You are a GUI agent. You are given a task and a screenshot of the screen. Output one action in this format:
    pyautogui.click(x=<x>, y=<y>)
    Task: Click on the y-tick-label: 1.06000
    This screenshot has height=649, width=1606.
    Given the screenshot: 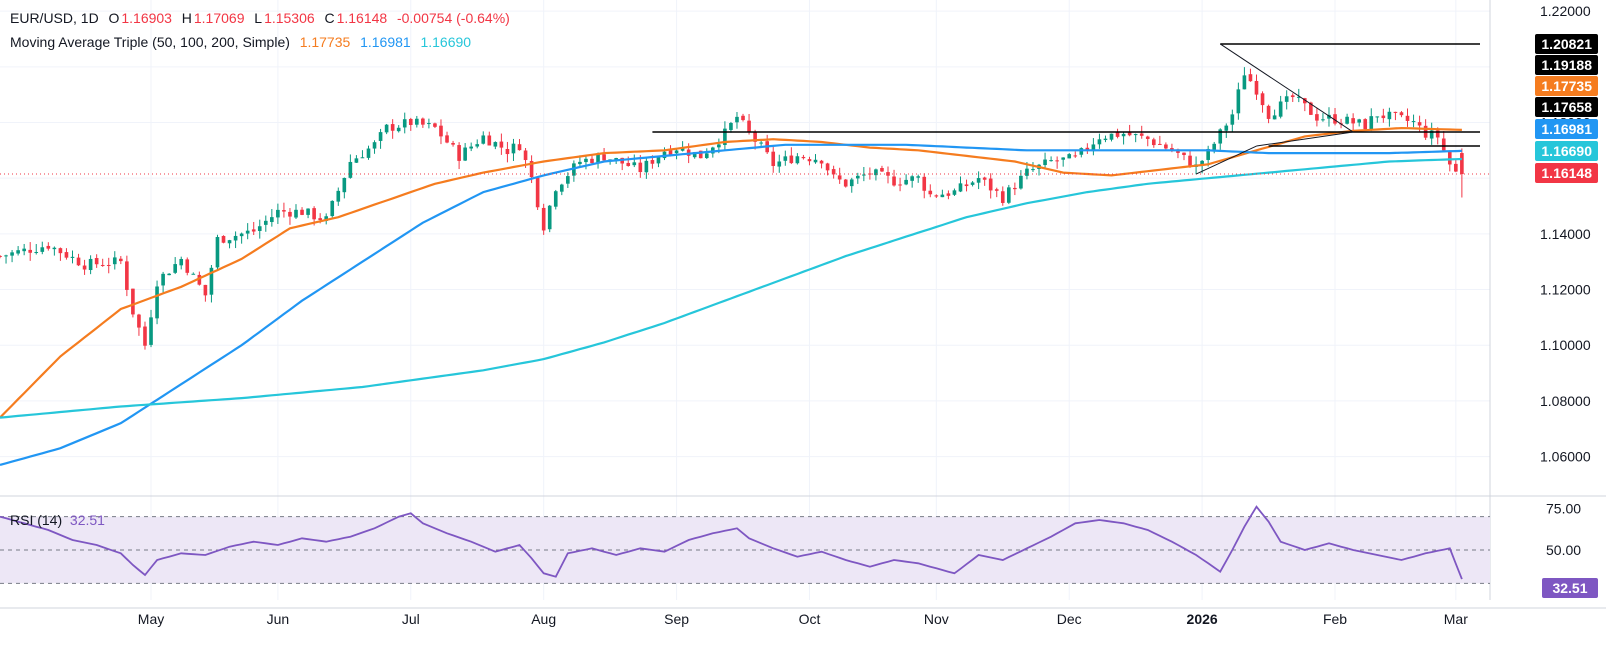 What is the action you would take?
    pyautogui.click(x=1565, y=457)
    